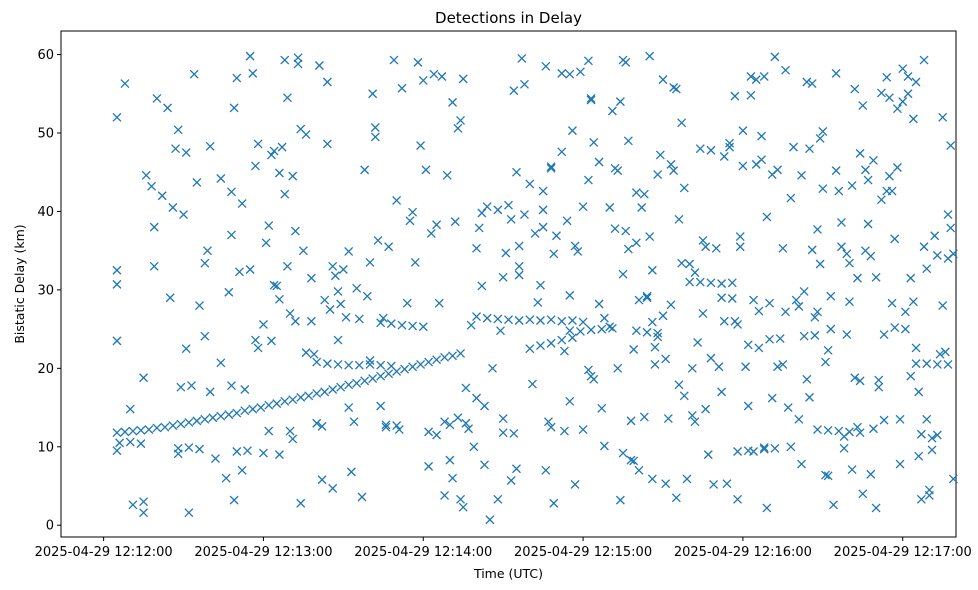 This screenshot has height=590, width=978. What do you see at coordinates (508, 18) in the screenshot?
I see `chart-title: Detections in Delay` at bounding box center [508, 18].